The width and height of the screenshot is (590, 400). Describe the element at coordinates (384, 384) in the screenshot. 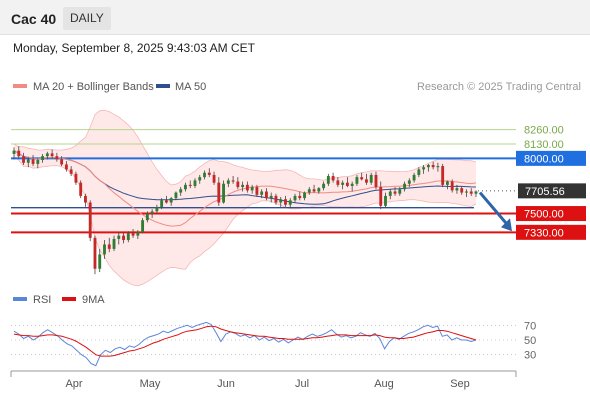

I see `x-tick-label: Aug` at that location.